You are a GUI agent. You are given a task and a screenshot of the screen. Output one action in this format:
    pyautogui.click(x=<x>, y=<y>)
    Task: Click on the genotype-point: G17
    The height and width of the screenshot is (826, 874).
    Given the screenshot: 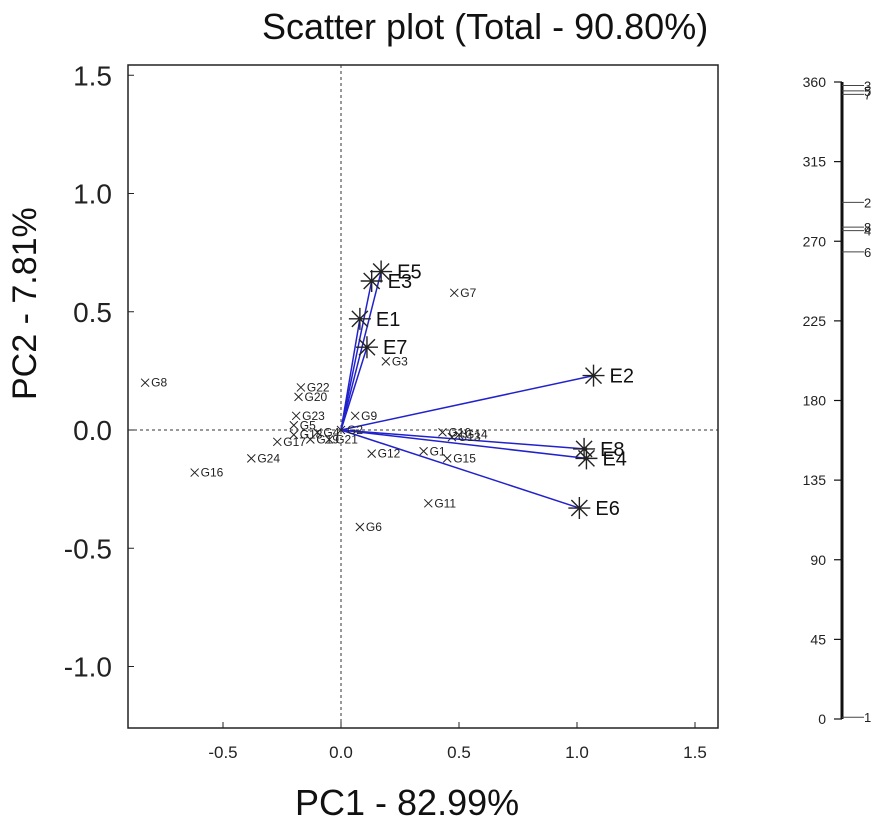 What is the action you would take?
    pyautogui.click(x=289, y=442)
    